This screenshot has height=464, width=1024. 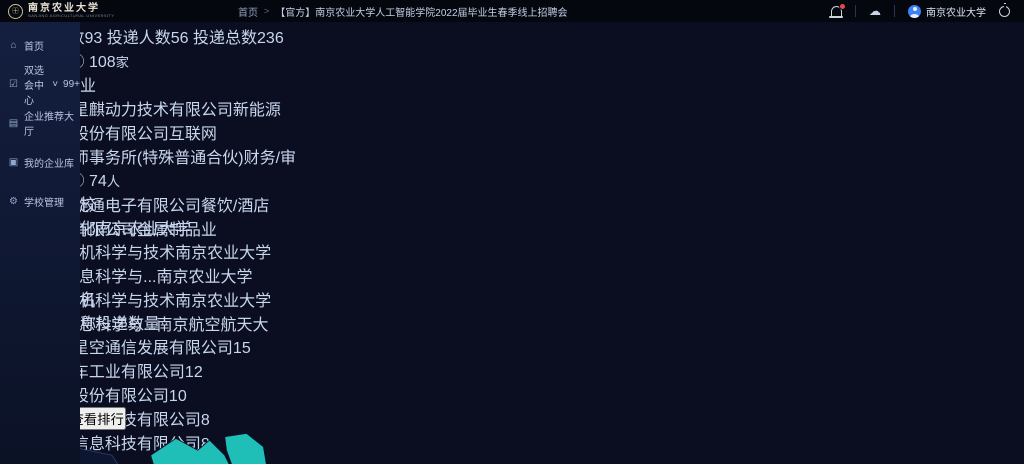 What do you see at coordinates (119, 11) in the screenshot?
I see `university-logo: ㊉ 南京农业大学 NANJING AGRICULTURAL UNIVERSITY` at bounding box center [119, 11].